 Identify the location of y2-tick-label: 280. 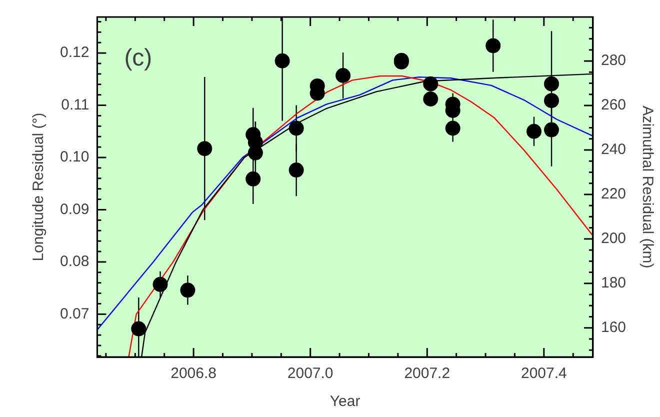
(613, 61).